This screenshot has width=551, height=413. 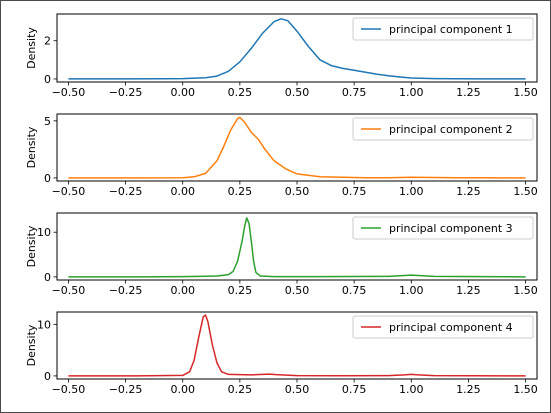 I want to click on legend-label: principal component 3, so click(x=451, y=228).